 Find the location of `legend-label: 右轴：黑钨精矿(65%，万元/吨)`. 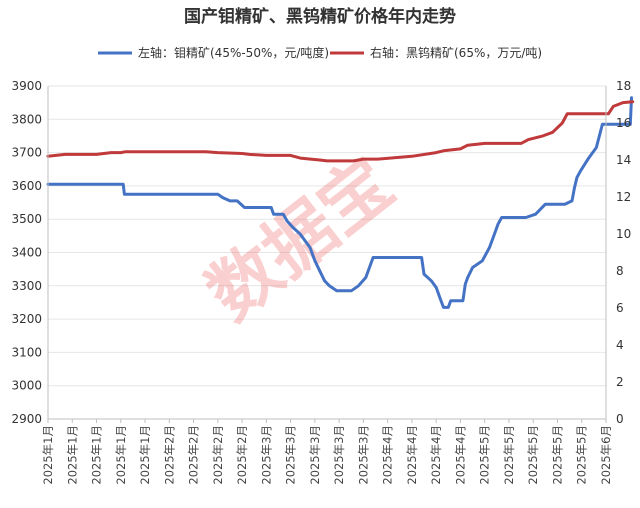

legend-label: 右轴：黑钨精矿(65%，万元/吨) is located at coordinates (456, 52).